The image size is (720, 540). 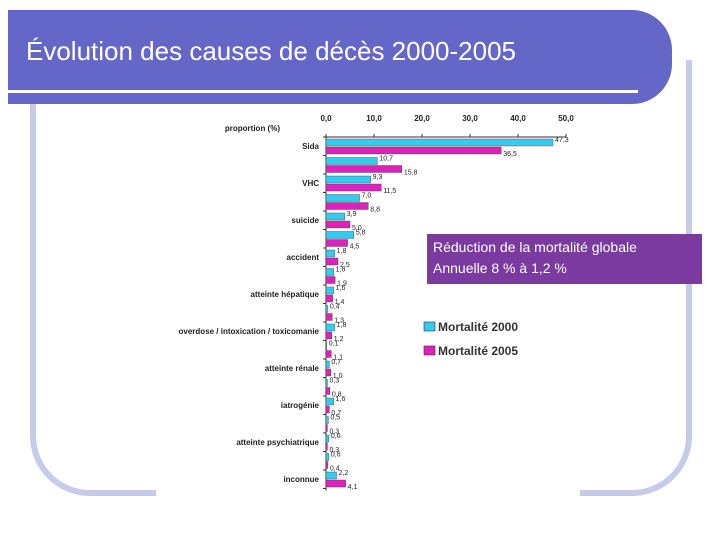 I want to click on data-label: 5,0, so click(x=357, y=228).